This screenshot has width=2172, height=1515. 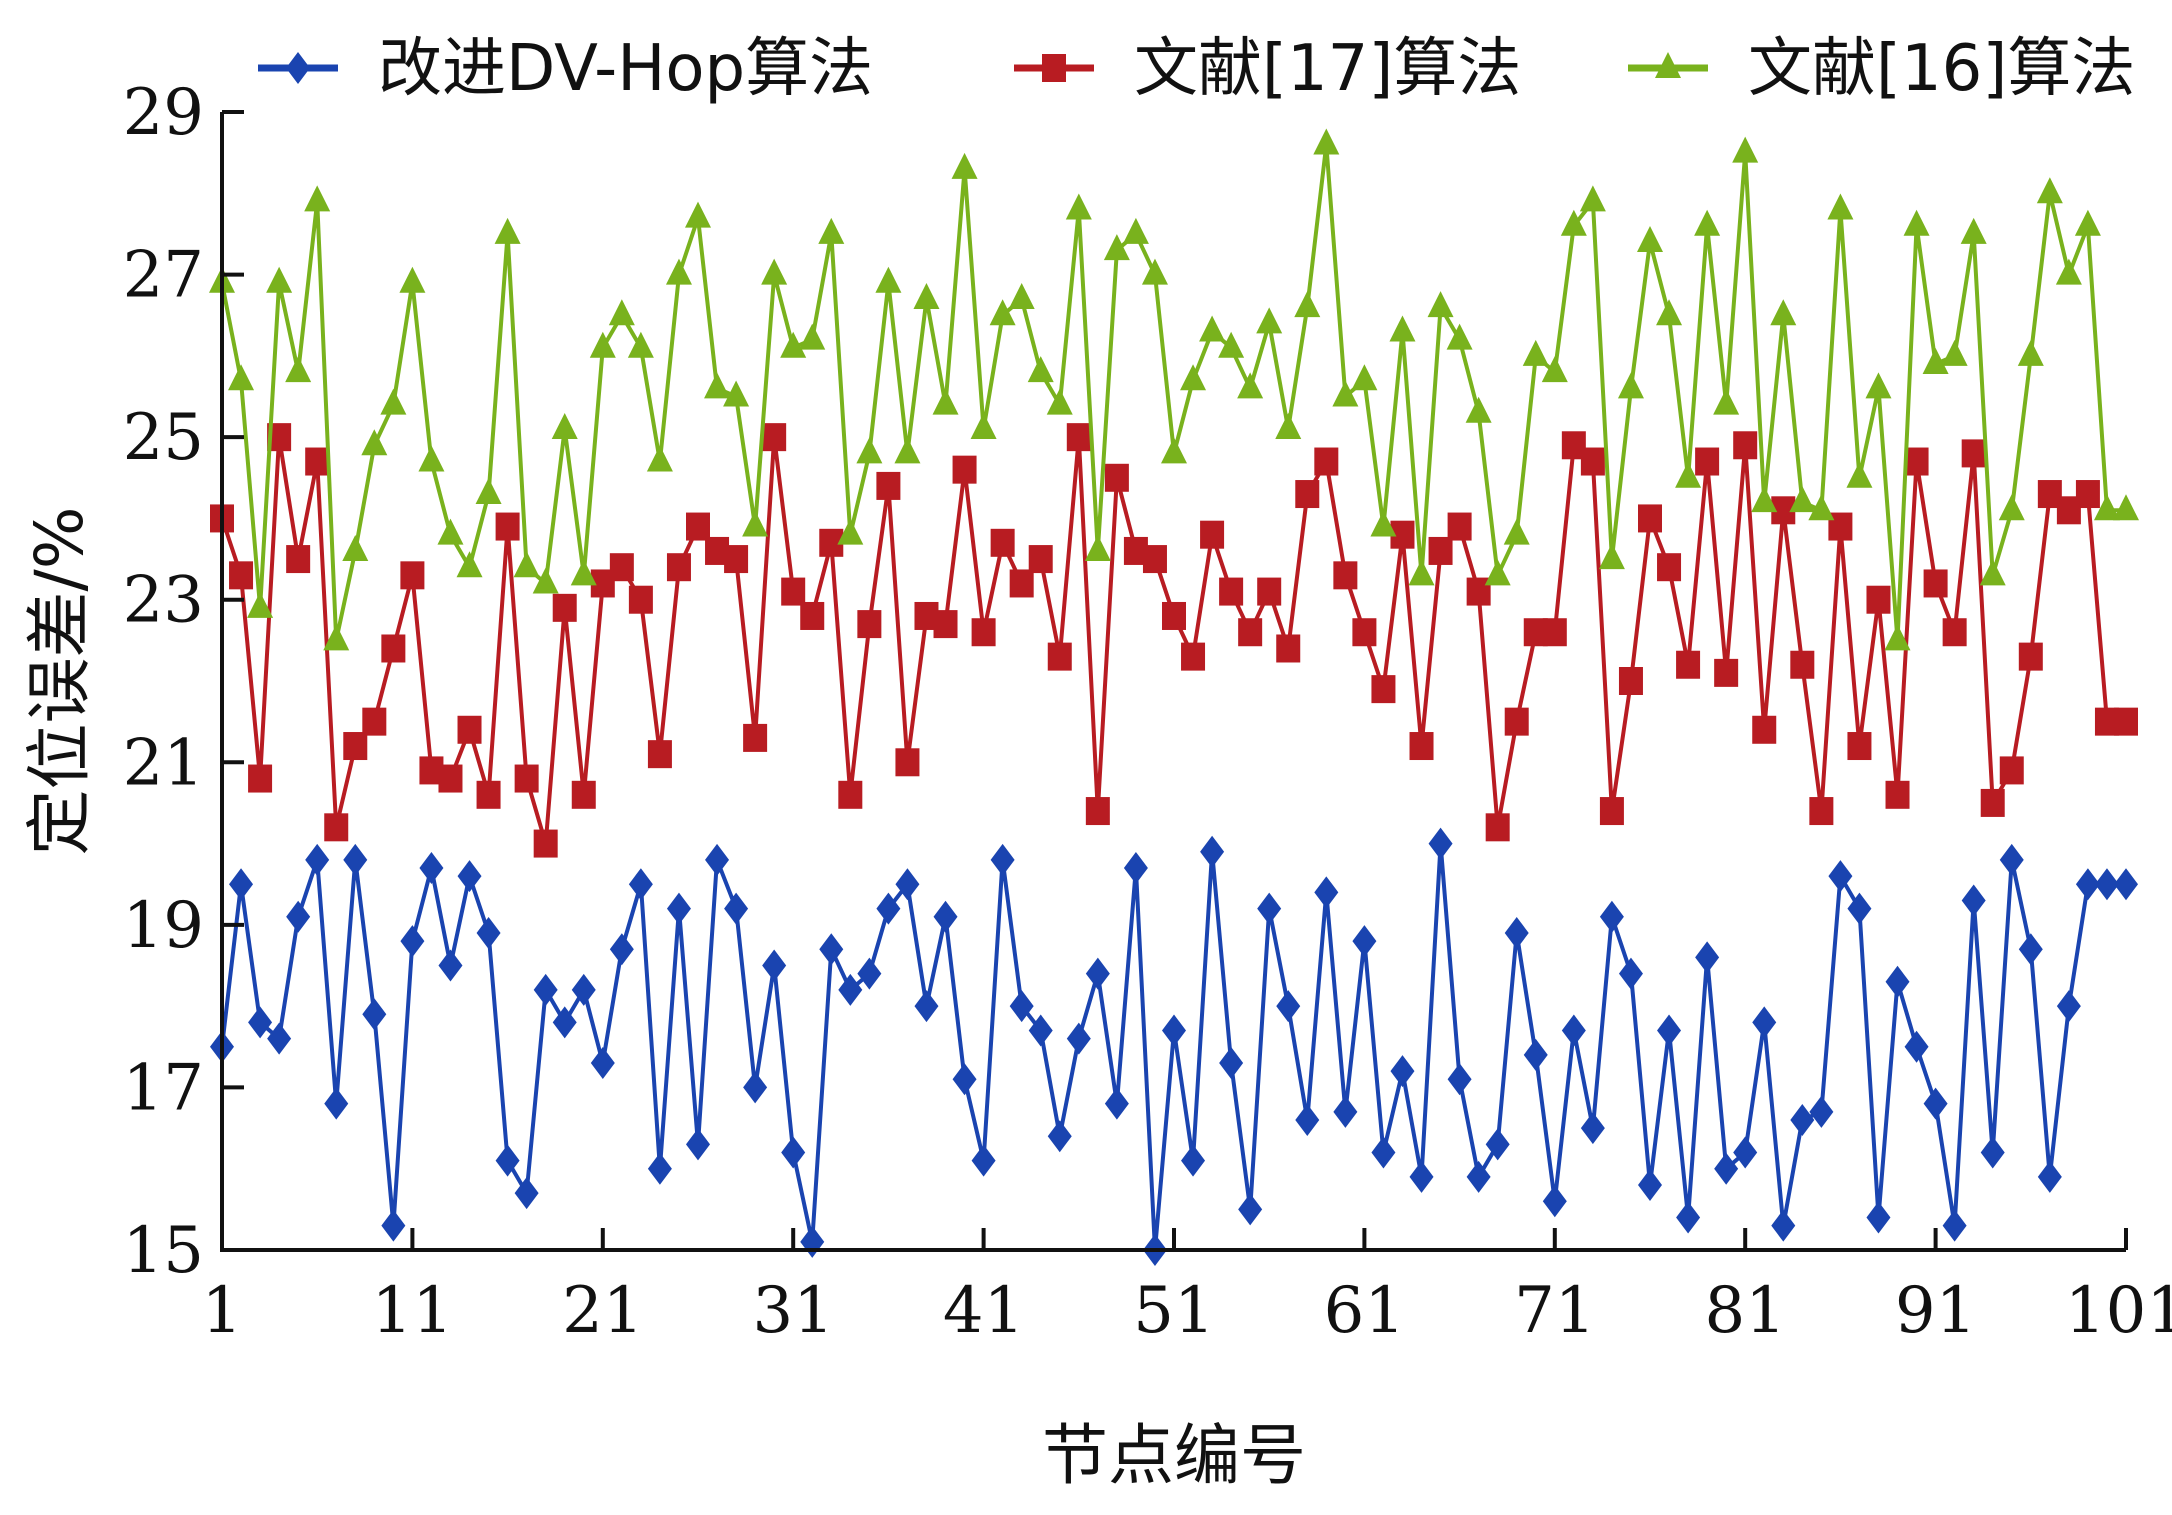 I want to click on legend-label: 文献[16]算法, so click(x=1941, y=69).